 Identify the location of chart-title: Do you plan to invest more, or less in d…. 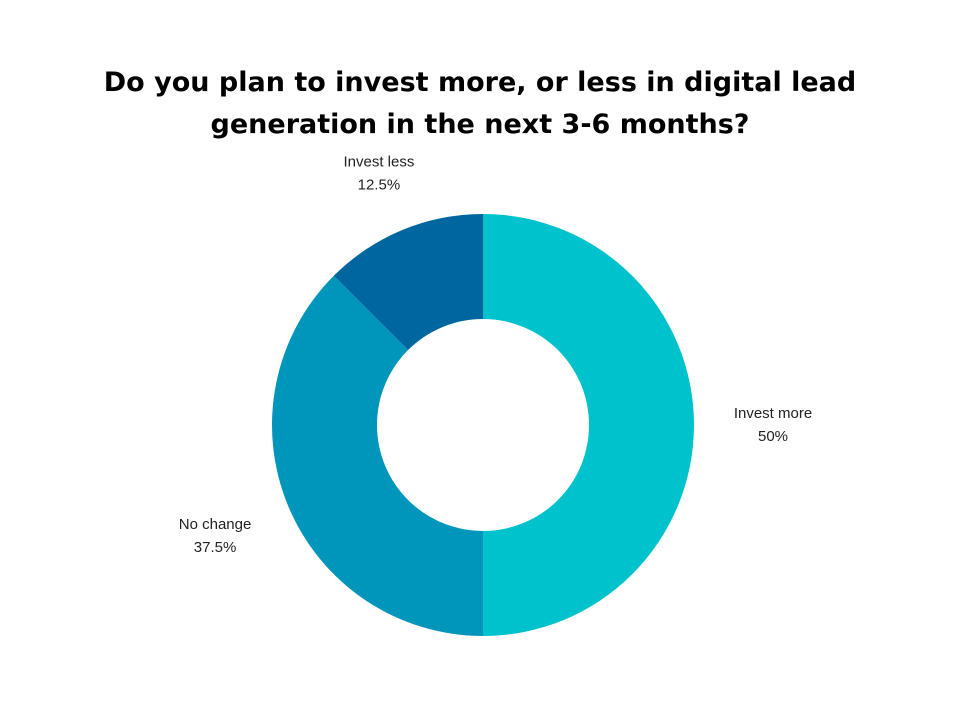
(480, 103).